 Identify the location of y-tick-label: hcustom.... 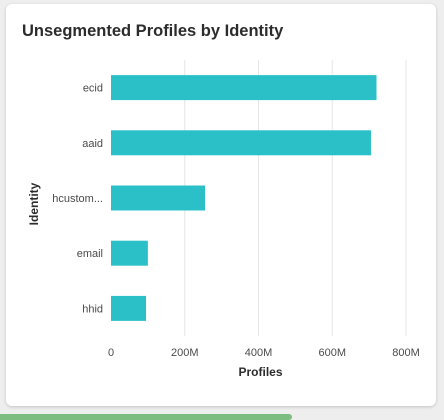
(77, 199).